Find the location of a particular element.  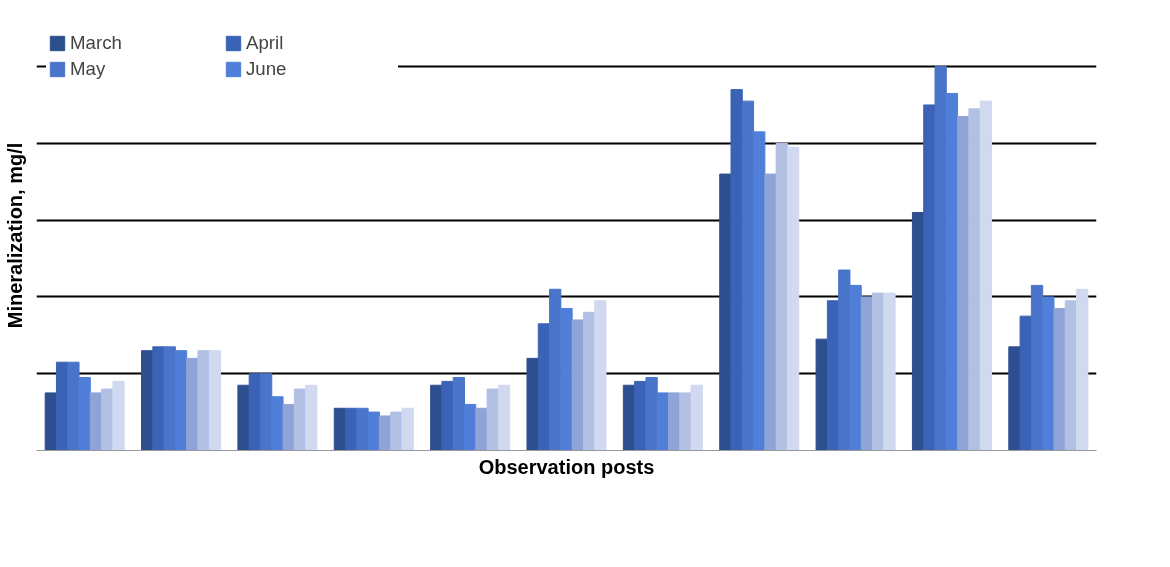

legend-label: April is located at coordinates (265, 43).